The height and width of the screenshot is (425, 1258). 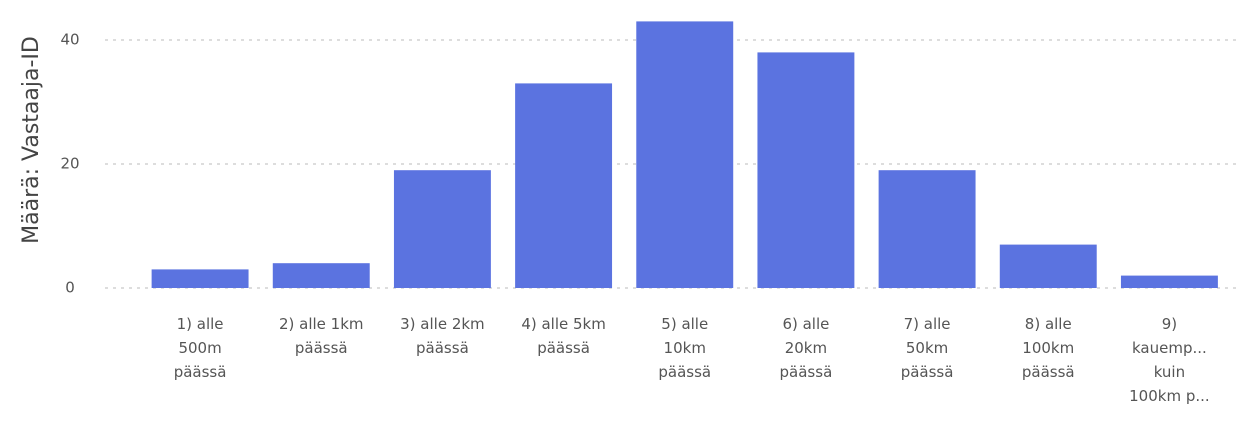 What do you see at coordinates (806, 348) in the screenshot?
I see `x-tick-label: 6) alle 20km päässä` at bounding box center [806, 348].